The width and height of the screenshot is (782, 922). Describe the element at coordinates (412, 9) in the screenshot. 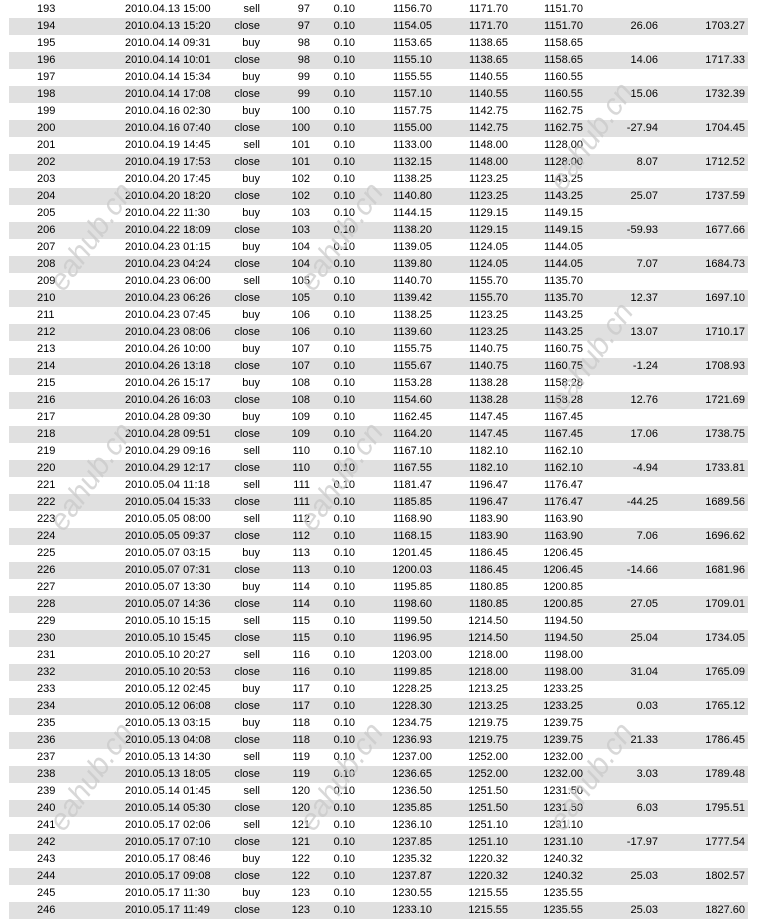

I see `cell-price: 1156.70` at that location.